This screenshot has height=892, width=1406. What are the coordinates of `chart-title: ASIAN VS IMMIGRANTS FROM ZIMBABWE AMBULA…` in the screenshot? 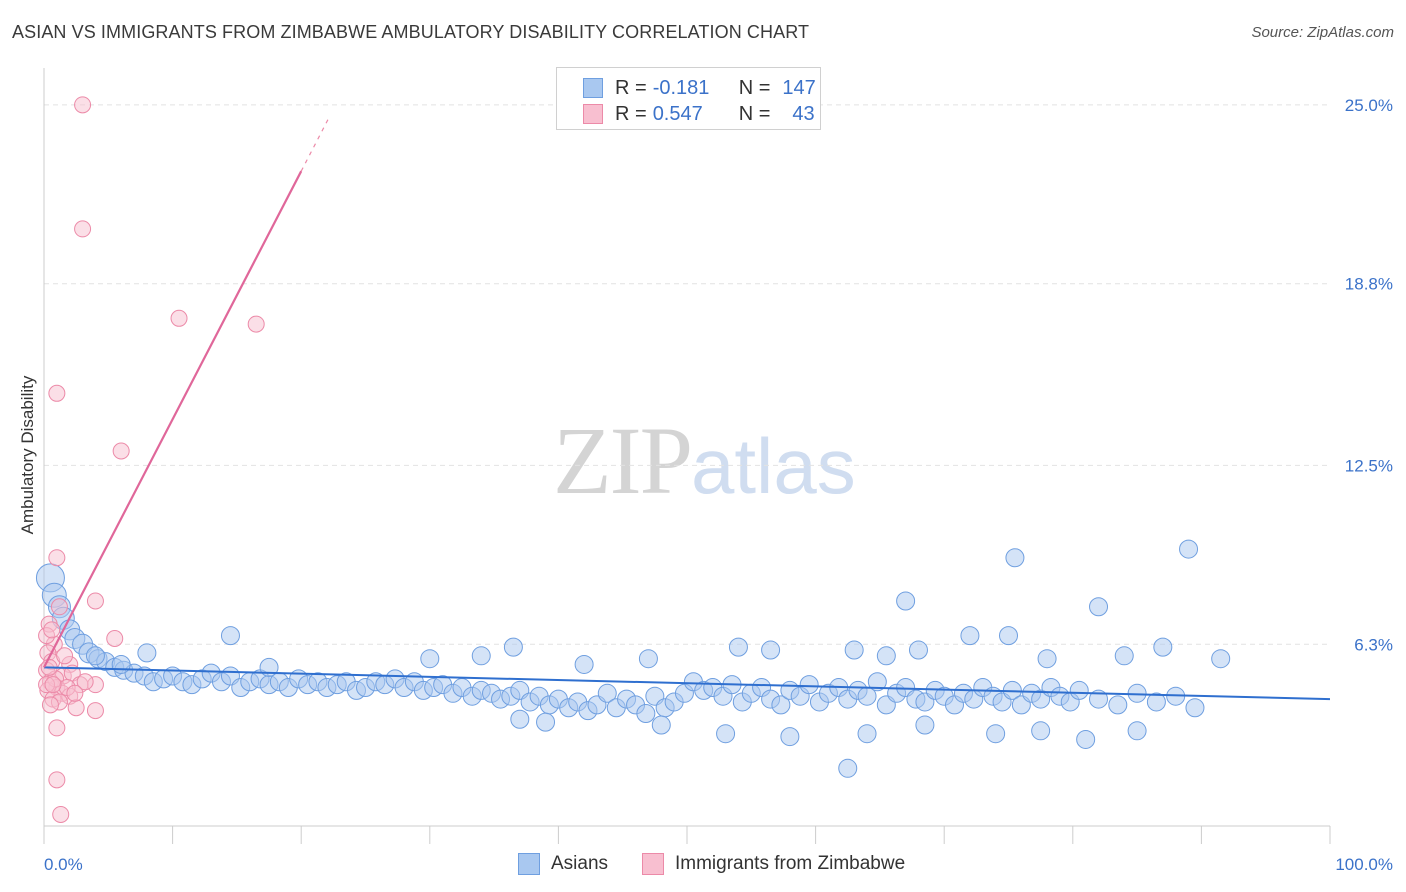 It's located at (411, 32).